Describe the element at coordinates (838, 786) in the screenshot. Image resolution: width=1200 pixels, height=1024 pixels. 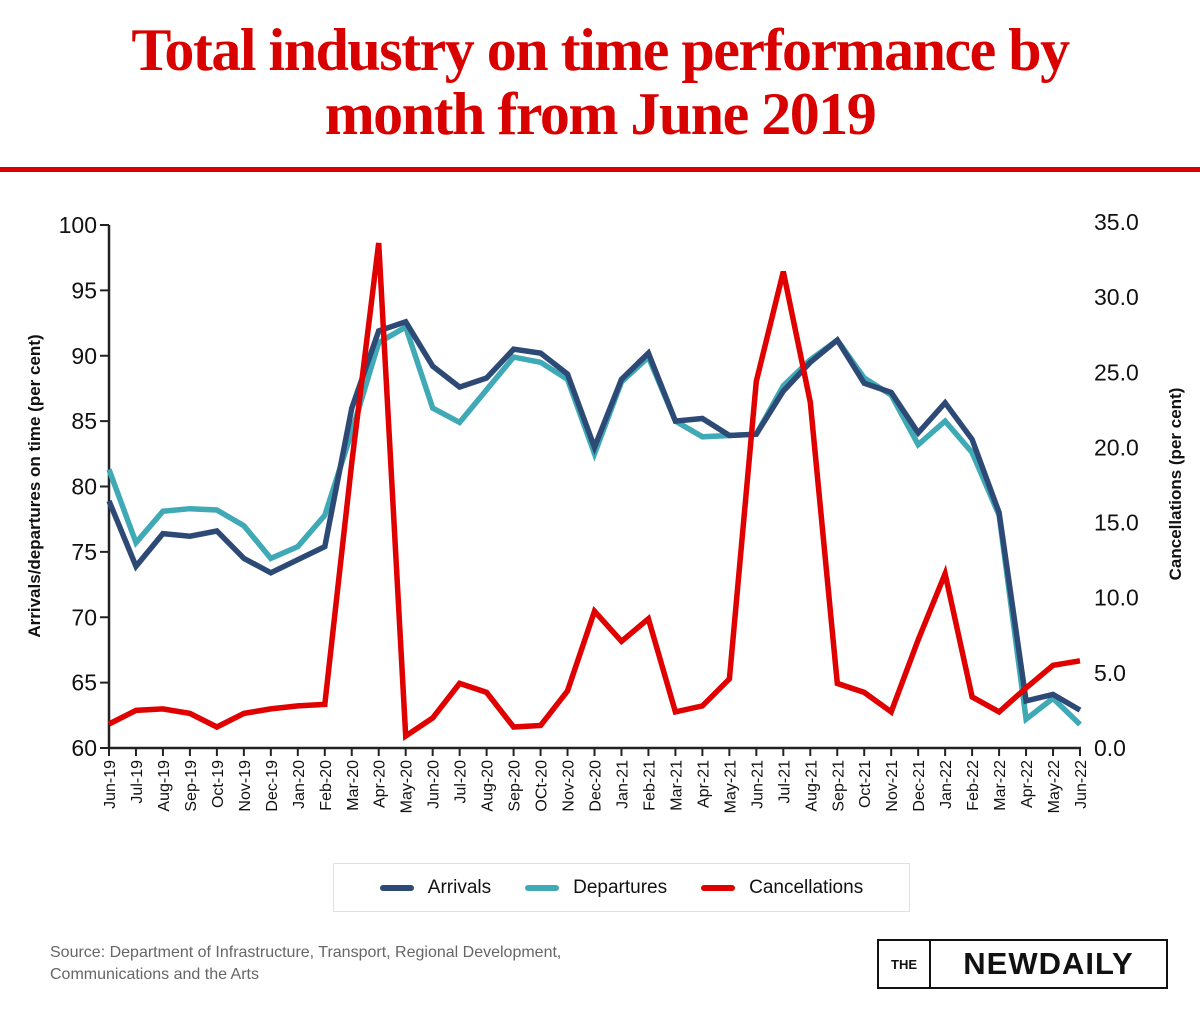
I see `x-tick-label: Sep-21` at that location.